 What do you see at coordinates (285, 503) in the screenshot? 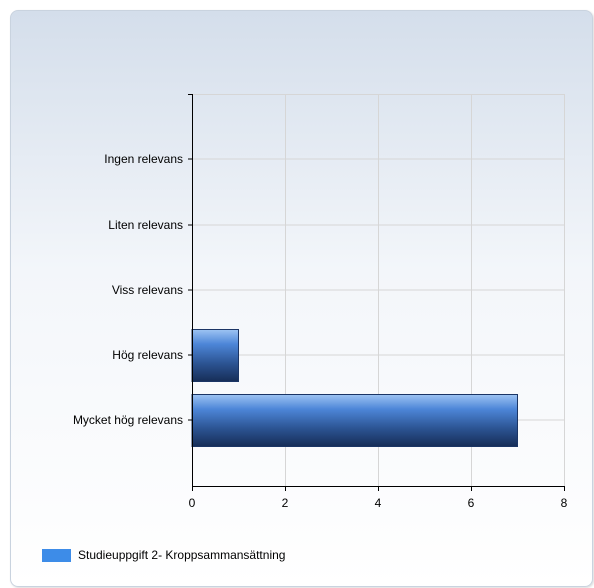
I see `x-tick-label-1: 2` at bounding box center [285, 503].